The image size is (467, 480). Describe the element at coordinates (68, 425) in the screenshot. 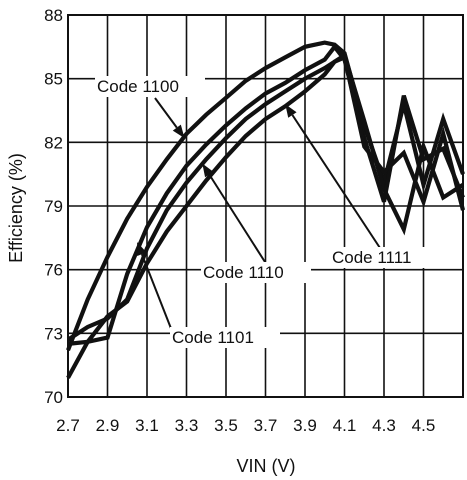

I see `x-tick-label: 2.7` at that location.